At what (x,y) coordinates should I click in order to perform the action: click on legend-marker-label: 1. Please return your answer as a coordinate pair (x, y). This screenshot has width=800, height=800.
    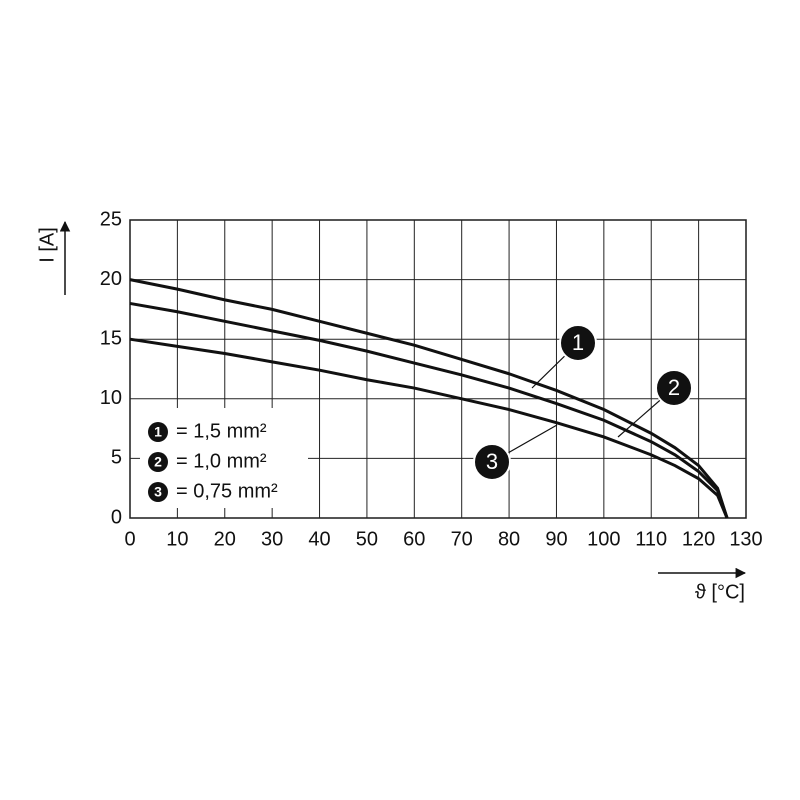
    Looking at the image, I should click on (158, 432).